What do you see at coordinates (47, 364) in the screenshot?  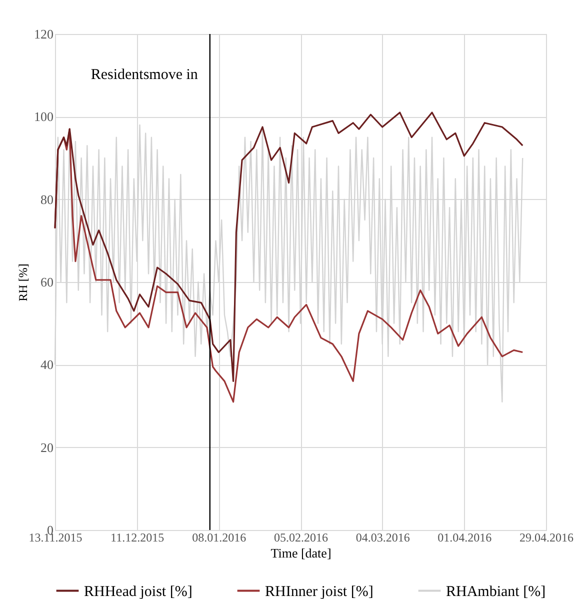 I see `y-tick-label: 40` at bounding box center [47, 364].